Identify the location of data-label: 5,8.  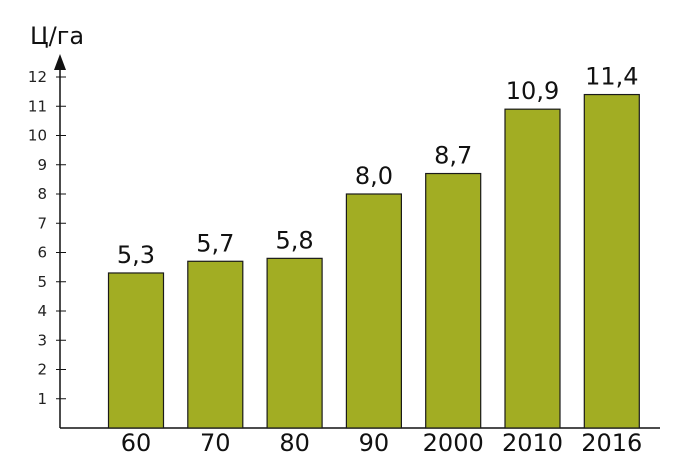
(295, 240).